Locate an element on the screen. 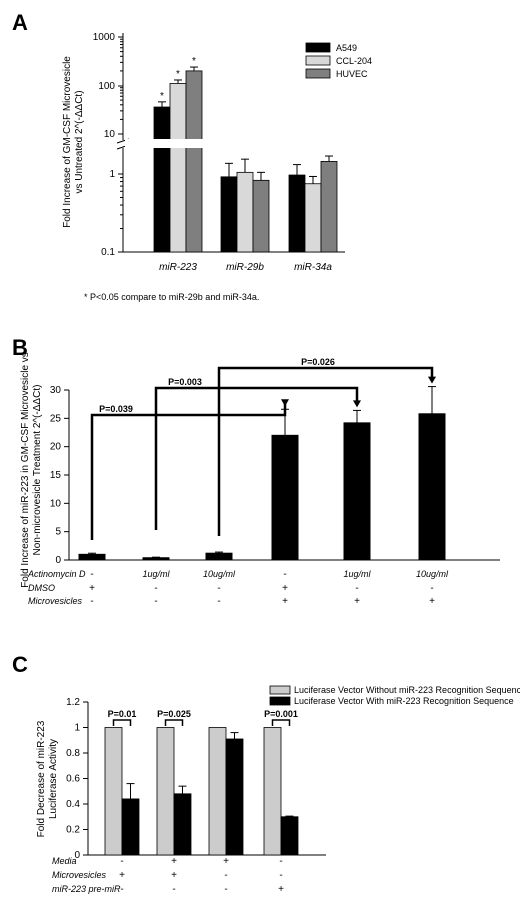 The image size is (520, 906). panel-b-y-tick-label: 15 is located at coordinates (56, 475).